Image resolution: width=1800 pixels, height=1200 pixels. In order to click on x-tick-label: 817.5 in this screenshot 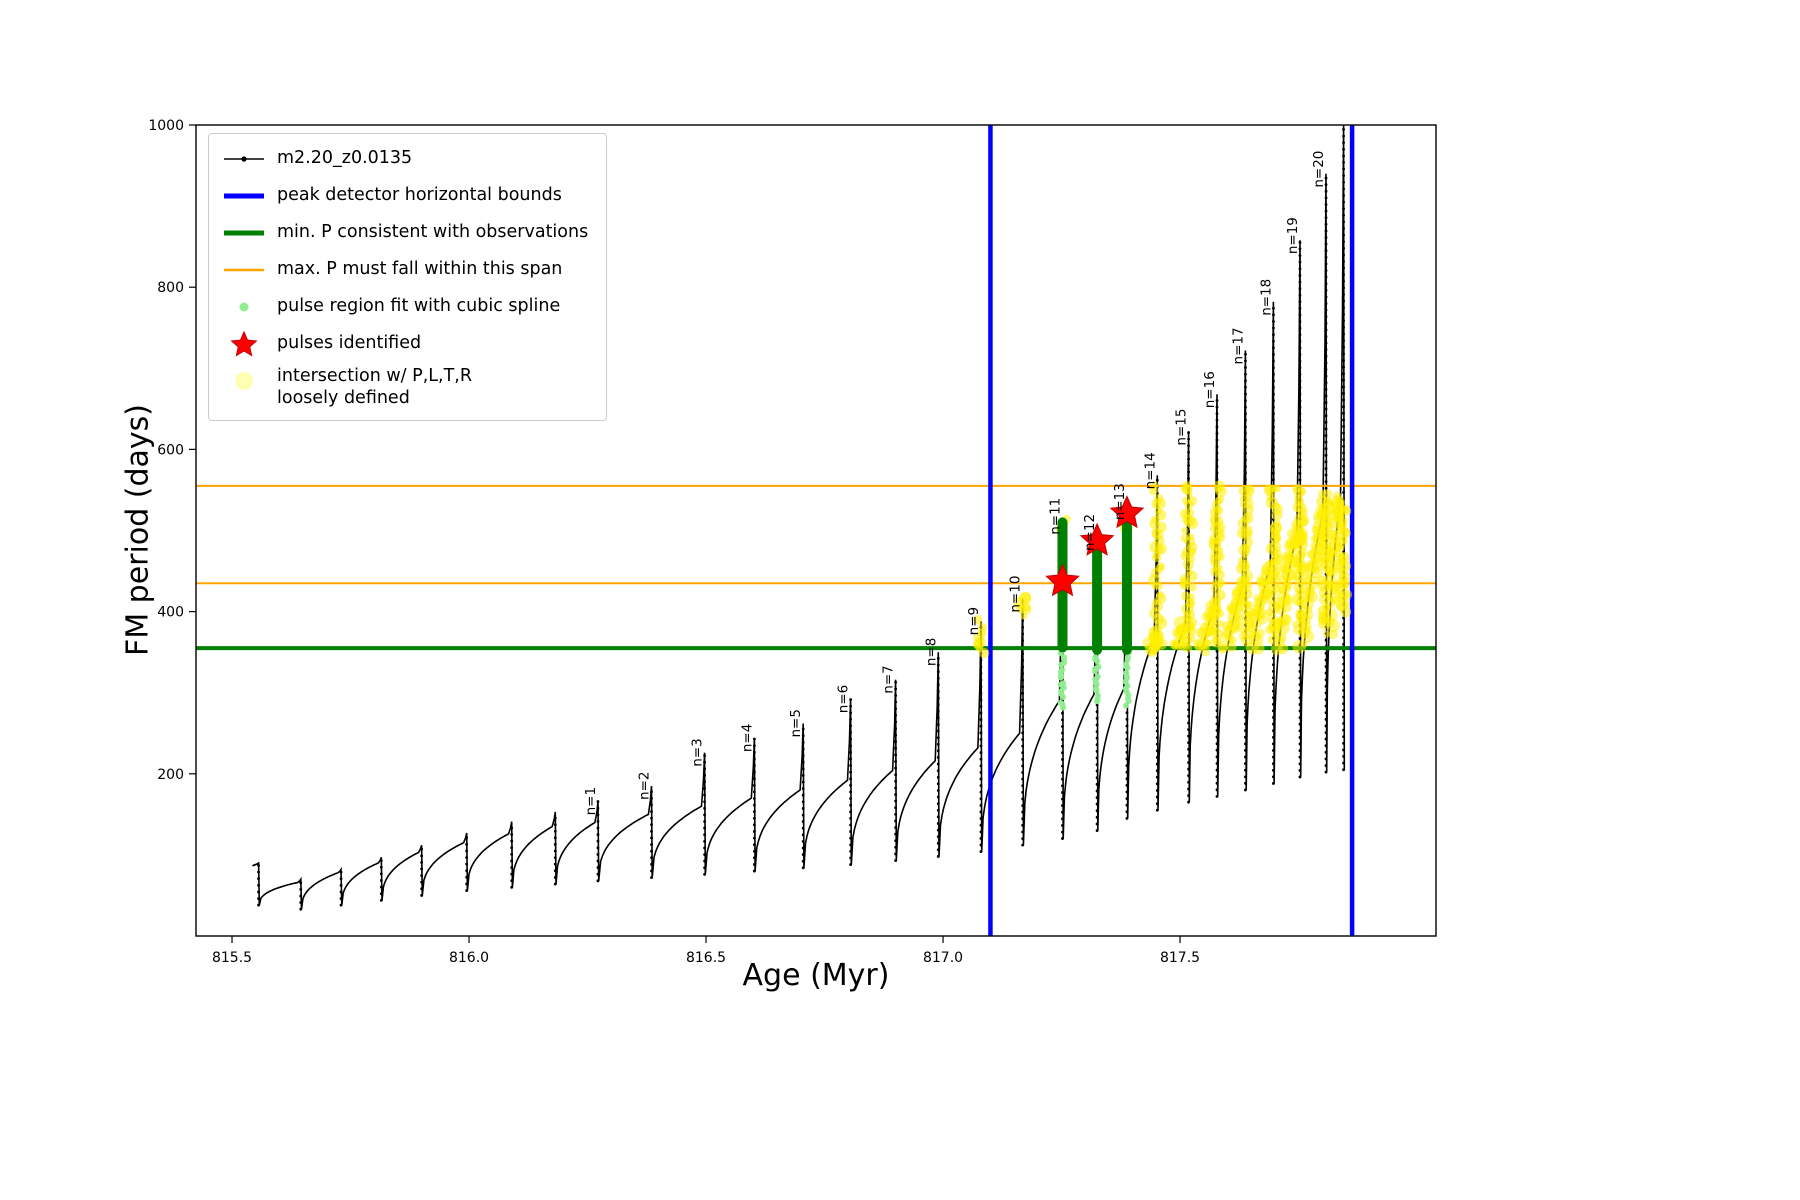, I will do `click(1180, 958)`.